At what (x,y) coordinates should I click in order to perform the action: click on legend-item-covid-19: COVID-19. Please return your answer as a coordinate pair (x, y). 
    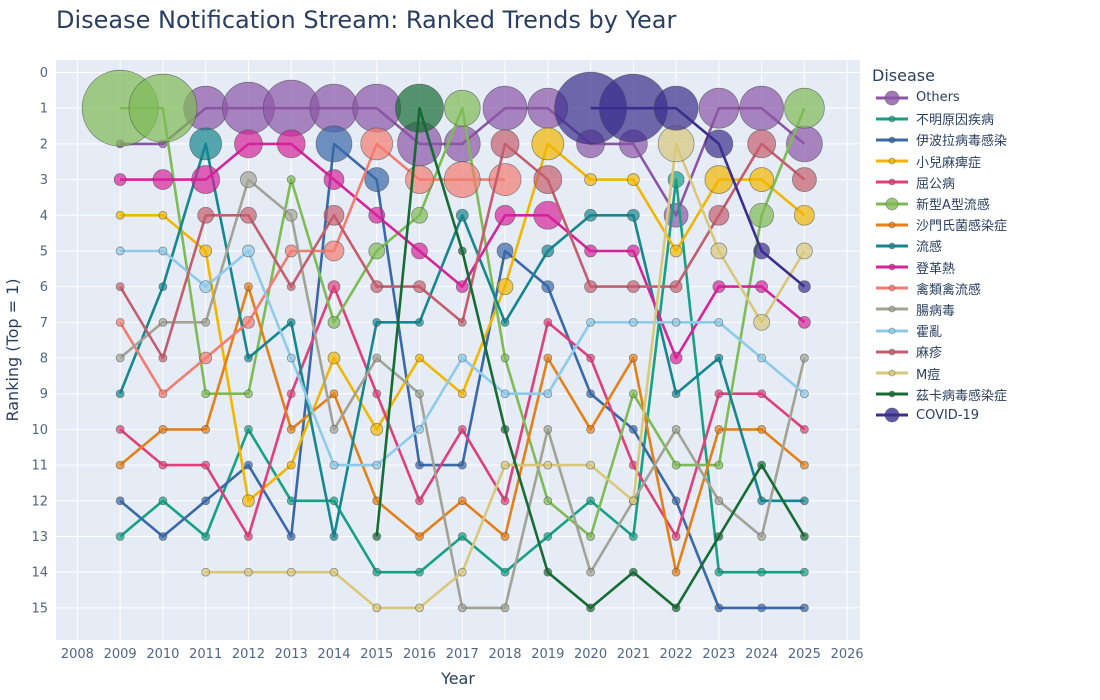
    Looking at the image, I should click on (982, 415).